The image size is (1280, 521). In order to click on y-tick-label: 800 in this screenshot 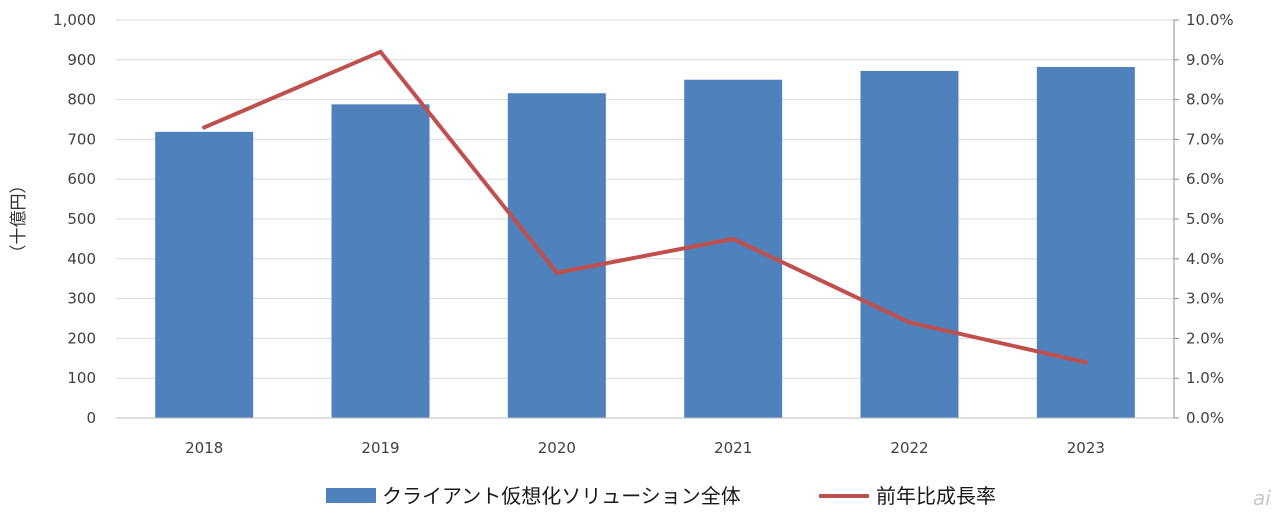, I will do `click(81, 100)`.